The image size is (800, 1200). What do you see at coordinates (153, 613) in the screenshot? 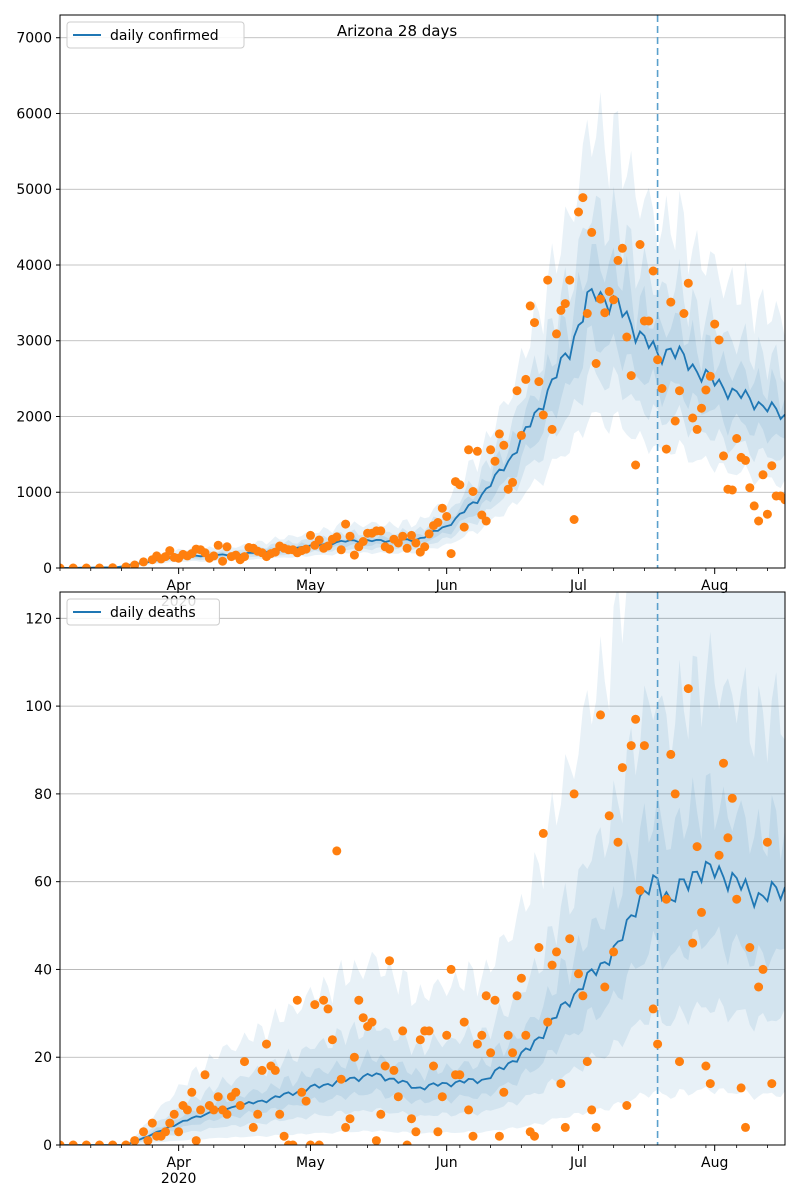
I see `legend-label: daily deaths` at bounding box center [153, 613].